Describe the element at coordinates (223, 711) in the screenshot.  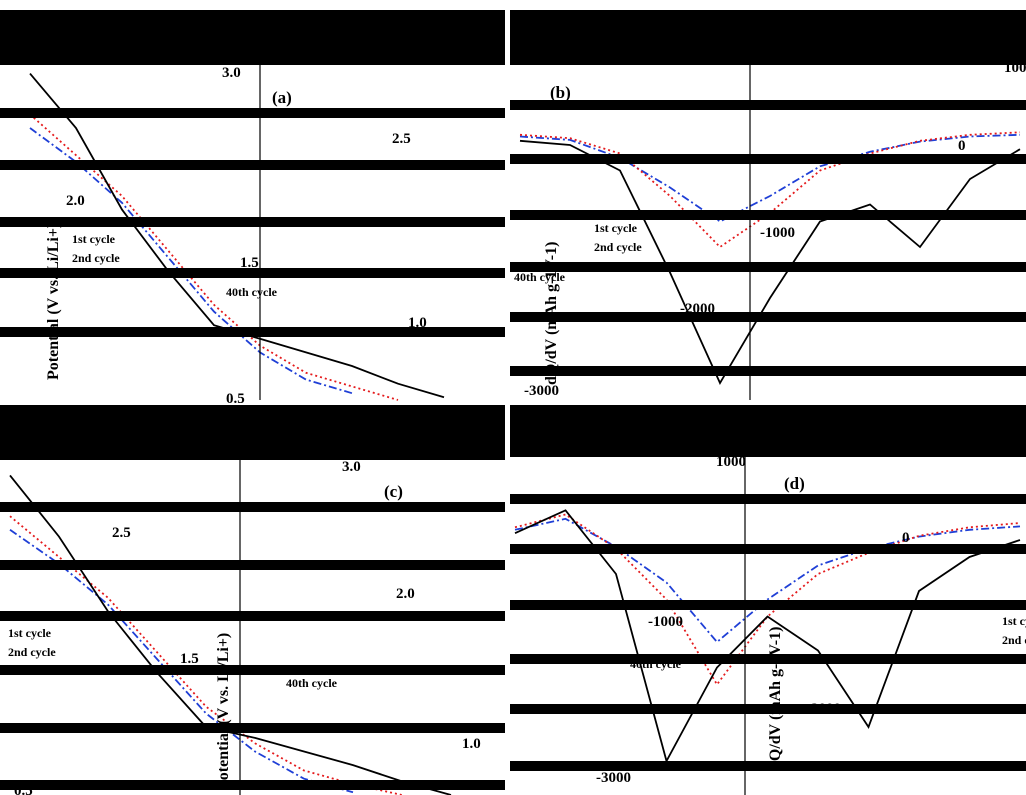
I see `y-label-c: Potential (V vs. Li/Li+)` at that location.